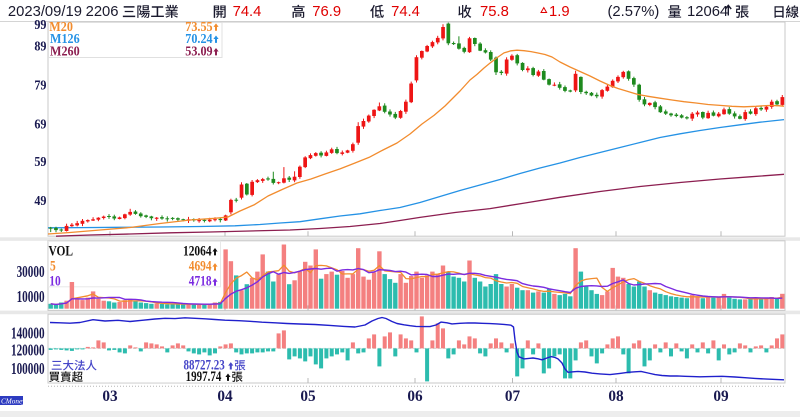  What do you see at coordinates (200, 280) in the screenshot?
I see `svg-text: 4718` at bounding box center [200, 280].